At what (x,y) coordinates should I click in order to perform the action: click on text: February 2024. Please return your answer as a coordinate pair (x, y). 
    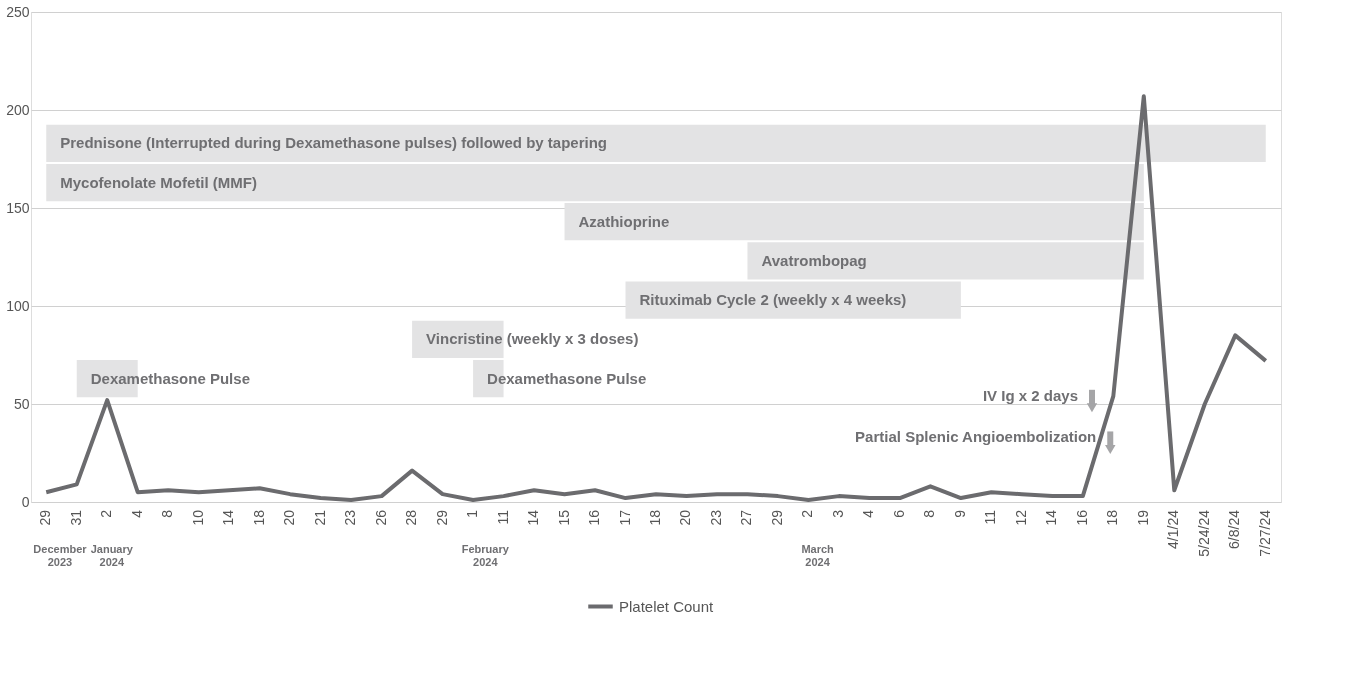
    Looking at the image, I should click on (485, 555).